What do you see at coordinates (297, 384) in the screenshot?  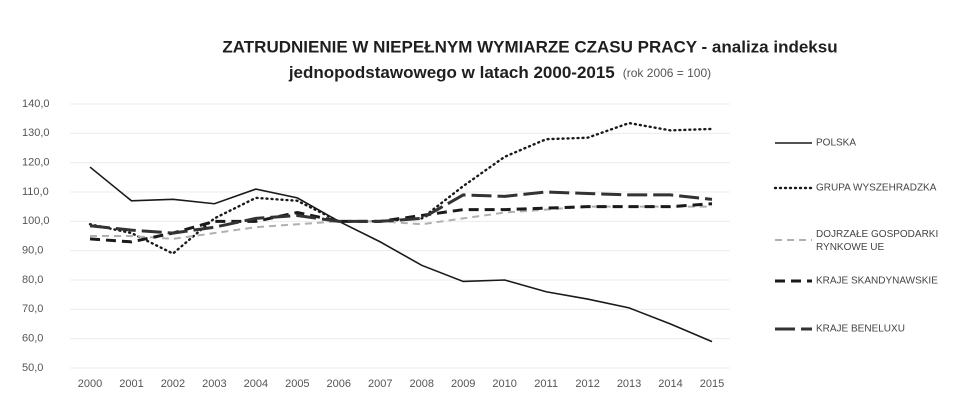 I see `x-tick-label: 2005` at bounding box center [297, 384].